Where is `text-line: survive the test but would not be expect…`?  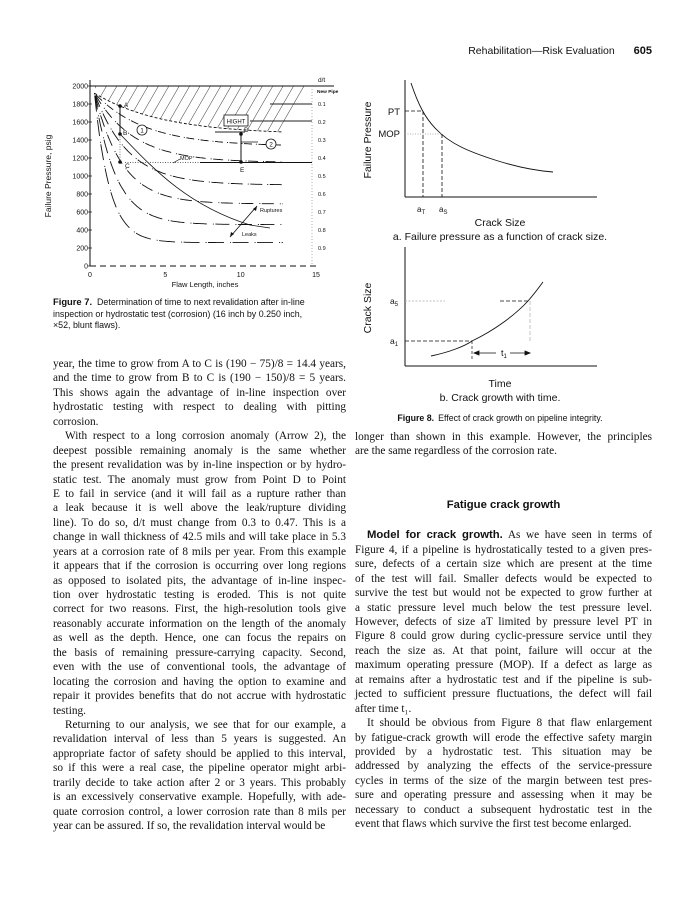
text-line: survive the test but would not be expect… is located at coordinates (503, 593).